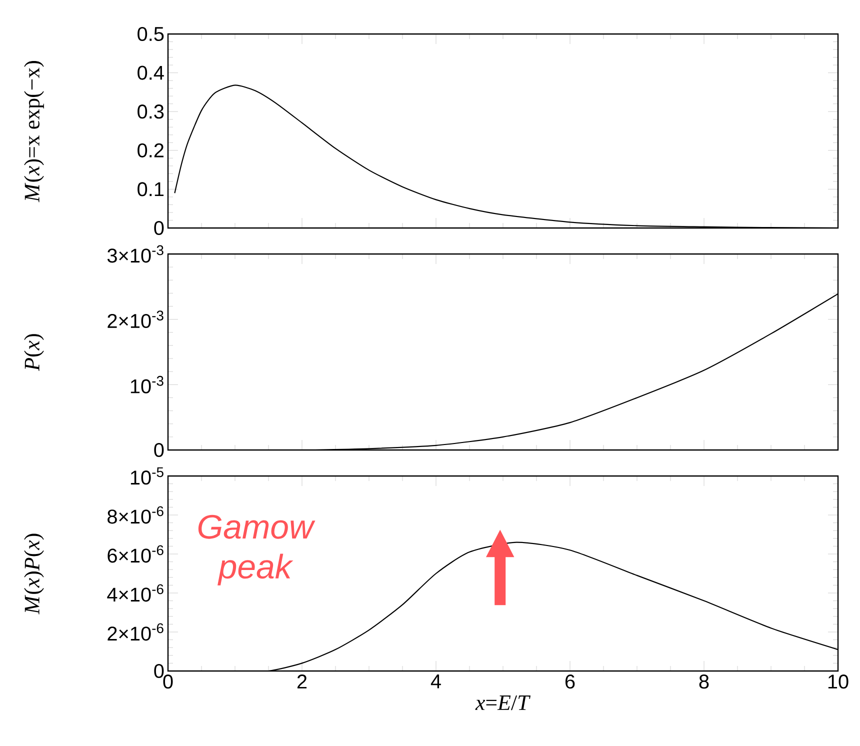 The image size is (860, 746). I want to click on y-tick-label: 2×10$^{-3}$, so click(136, 319).